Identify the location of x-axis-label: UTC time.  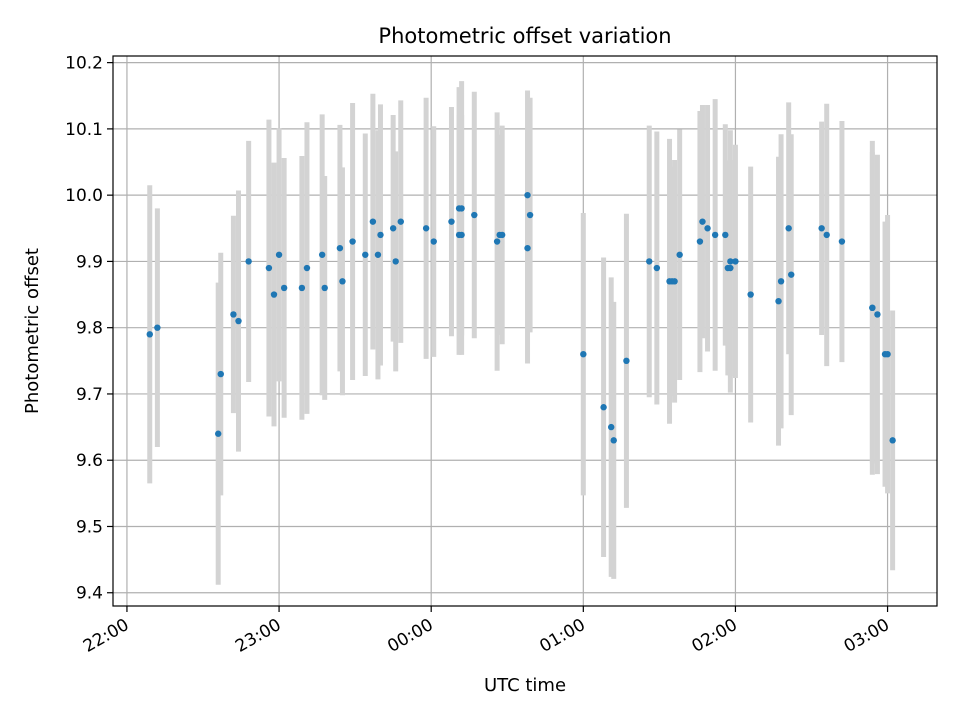
(525, 685).